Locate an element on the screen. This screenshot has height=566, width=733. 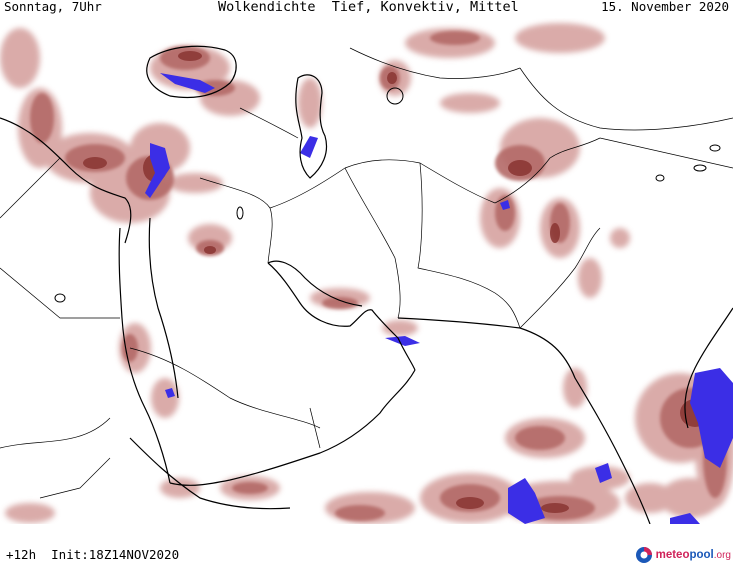
black-sea-coast is located at coordinates (191, 72).